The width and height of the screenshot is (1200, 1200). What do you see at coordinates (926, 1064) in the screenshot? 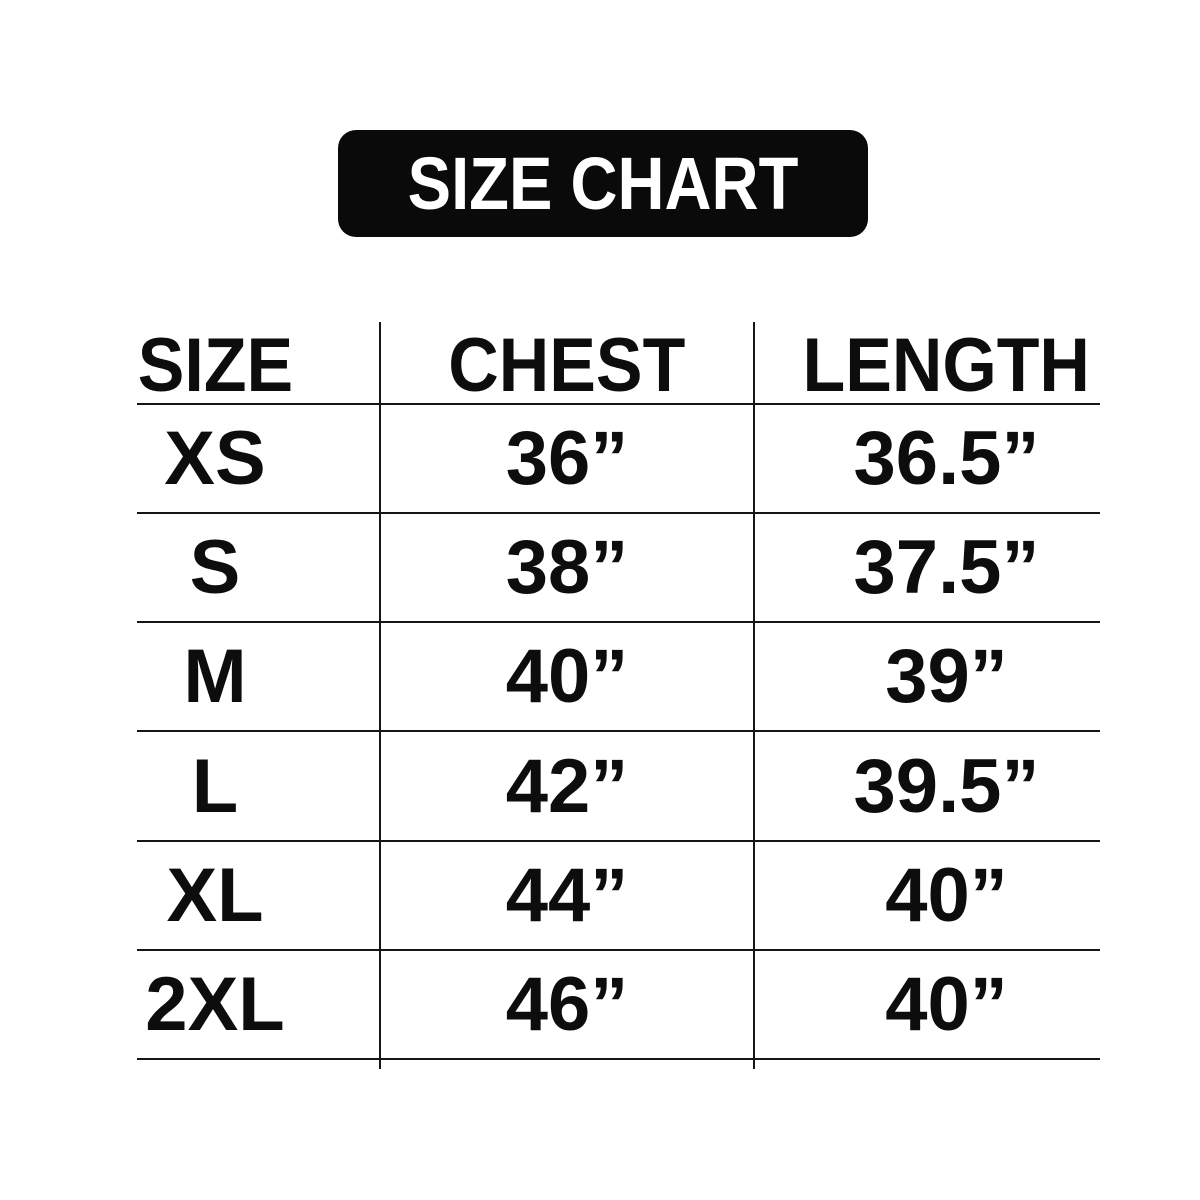
I see `vertical-divider-stub-right` at bounding box center [926, 1064].